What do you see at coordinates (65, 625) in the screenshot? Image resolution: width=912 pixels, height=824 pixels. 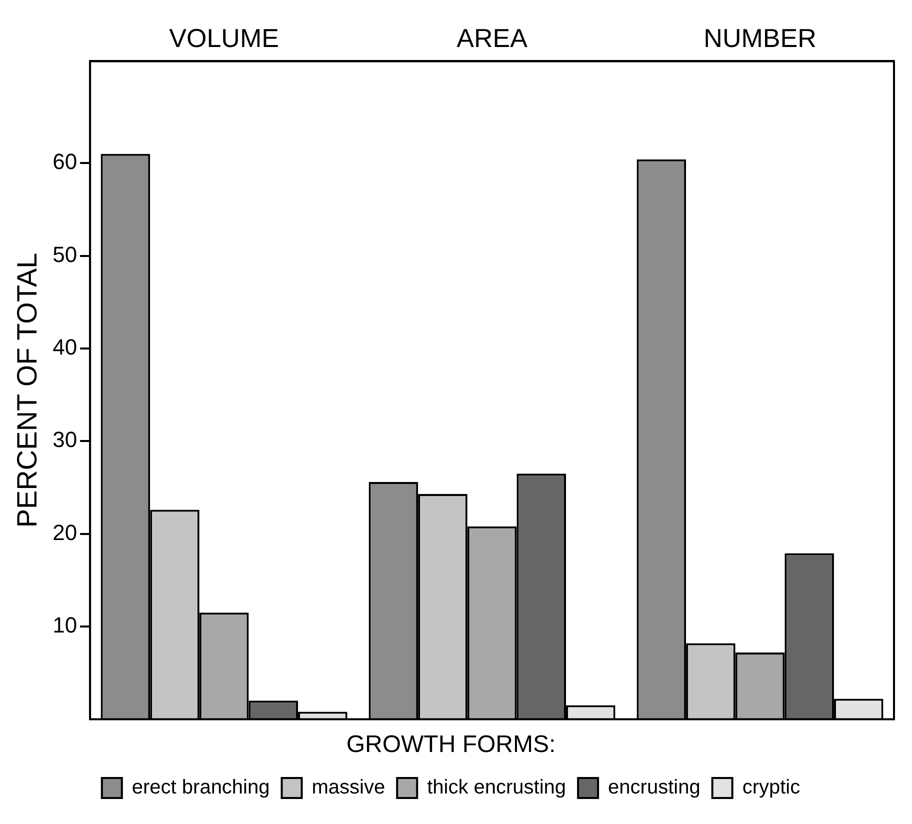 I see `y-tick-label: 10` at bounding box center [65, 625].